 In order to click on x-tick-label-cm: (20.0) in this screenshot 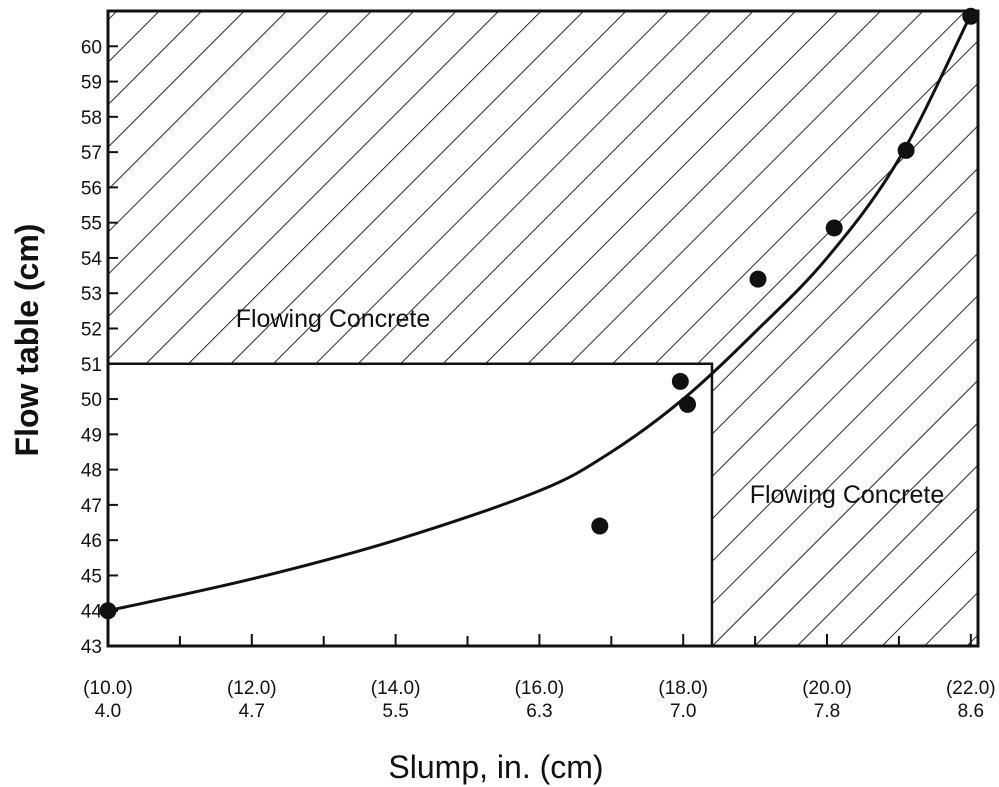, I will do `click(827, 688)`.